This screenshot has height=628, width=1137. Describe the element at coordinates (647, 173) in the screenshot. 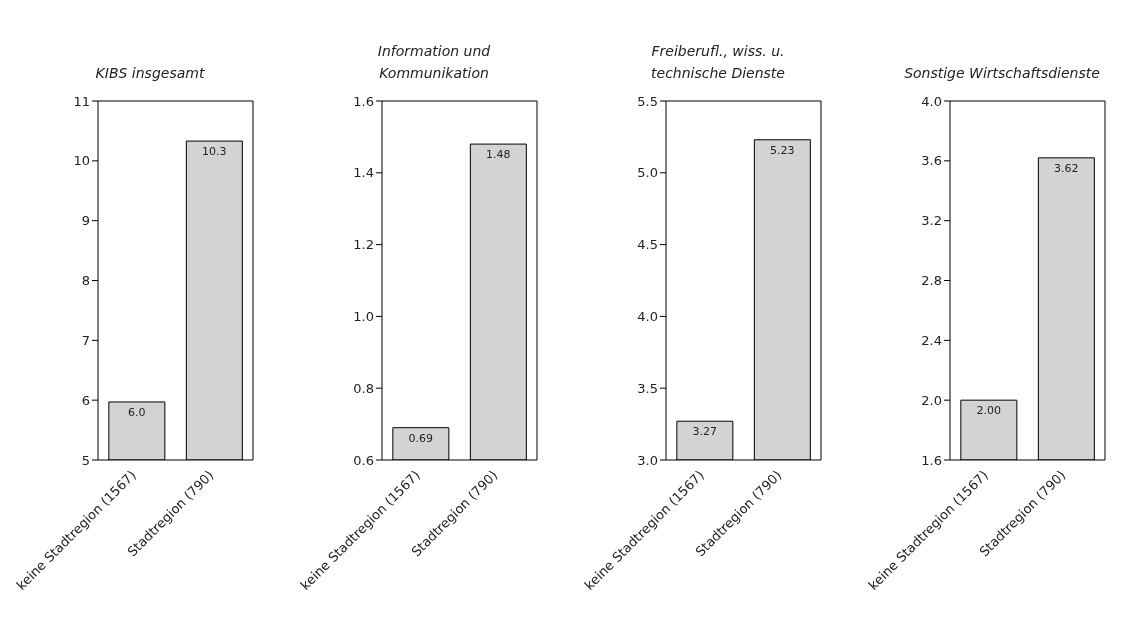

I see `y-tick-label: 5.0` at that location.